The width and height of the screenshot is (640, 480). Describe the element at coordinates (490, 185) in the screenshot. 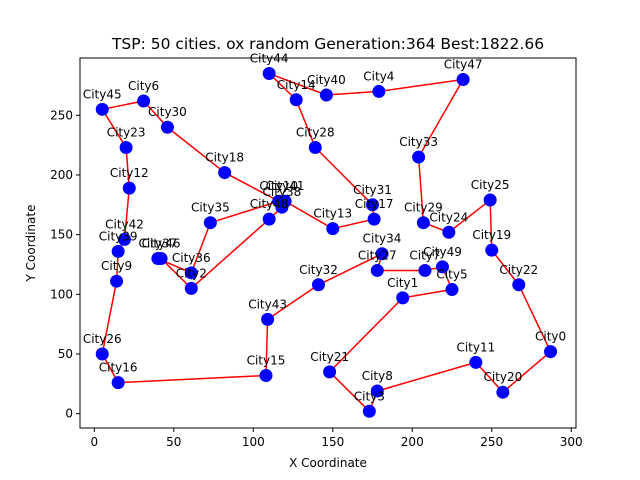

I see `city-label: City25` at that location.